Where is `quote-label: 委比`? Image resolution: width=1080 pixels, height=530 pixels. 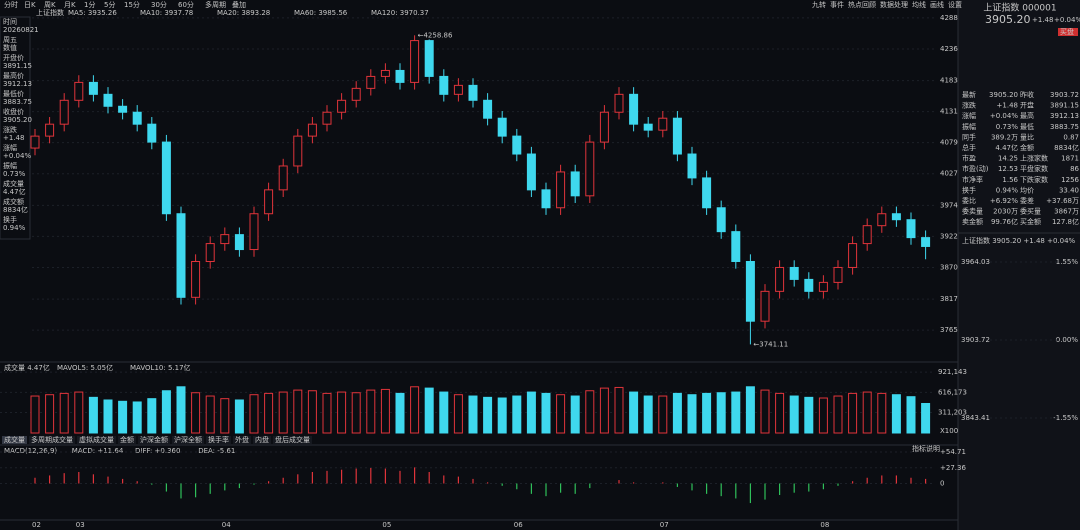
quote-label: 委比 is located at coordinates (969, 200).